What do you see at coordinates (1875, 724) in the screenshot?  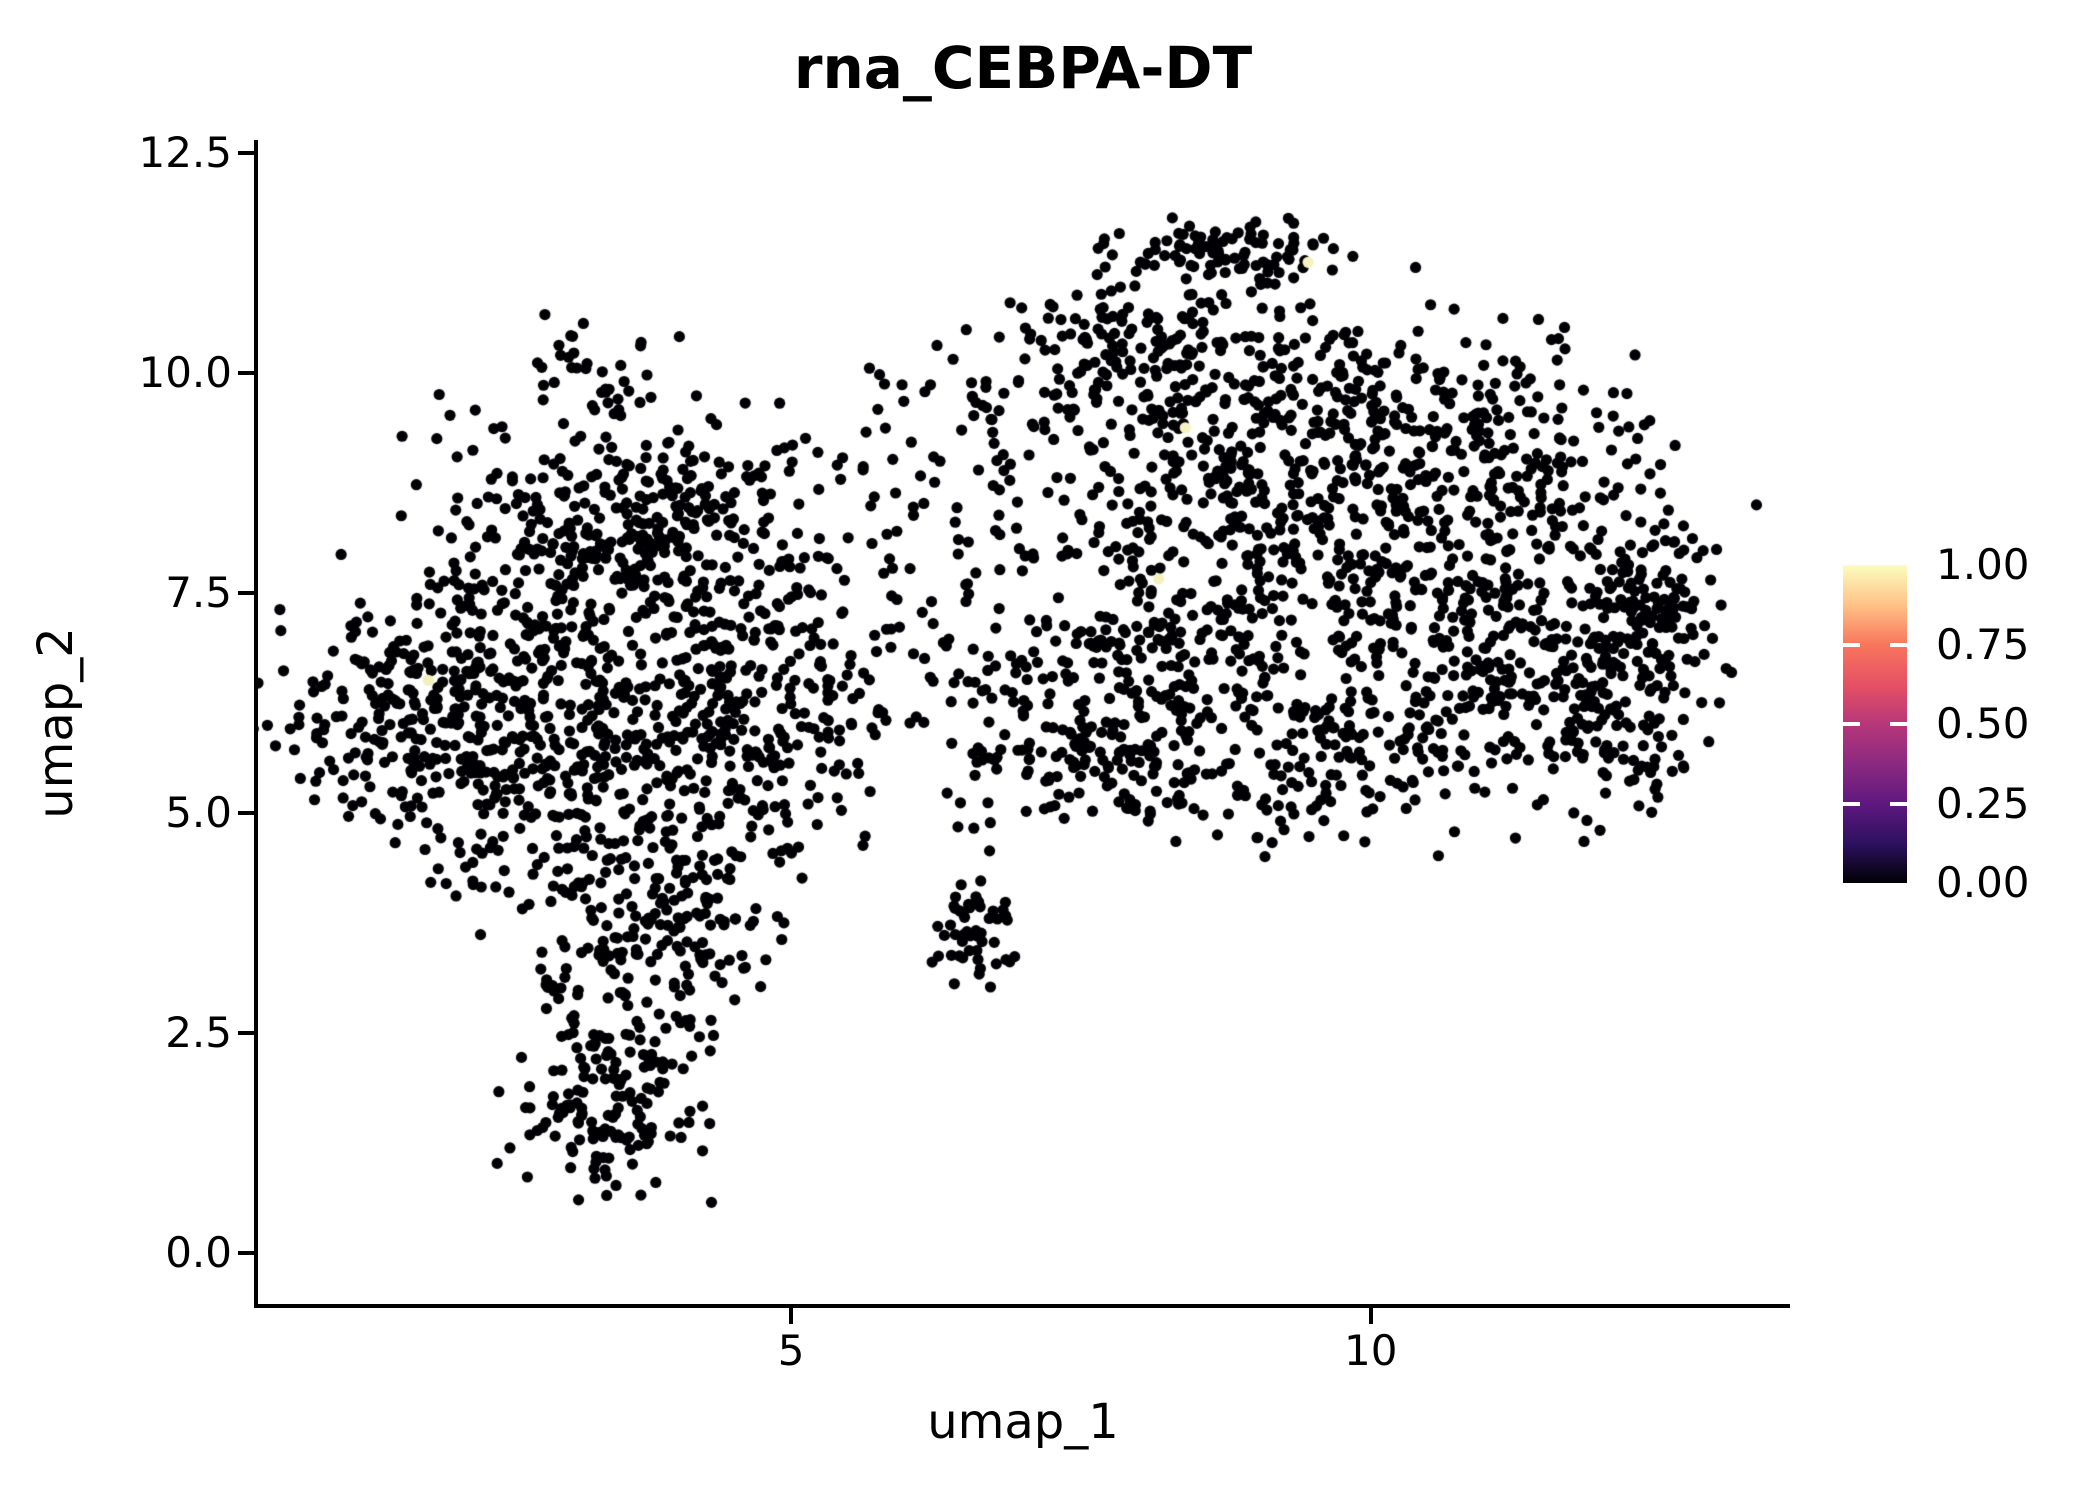 I see `colorbar` at bounding box center [1875, 724].